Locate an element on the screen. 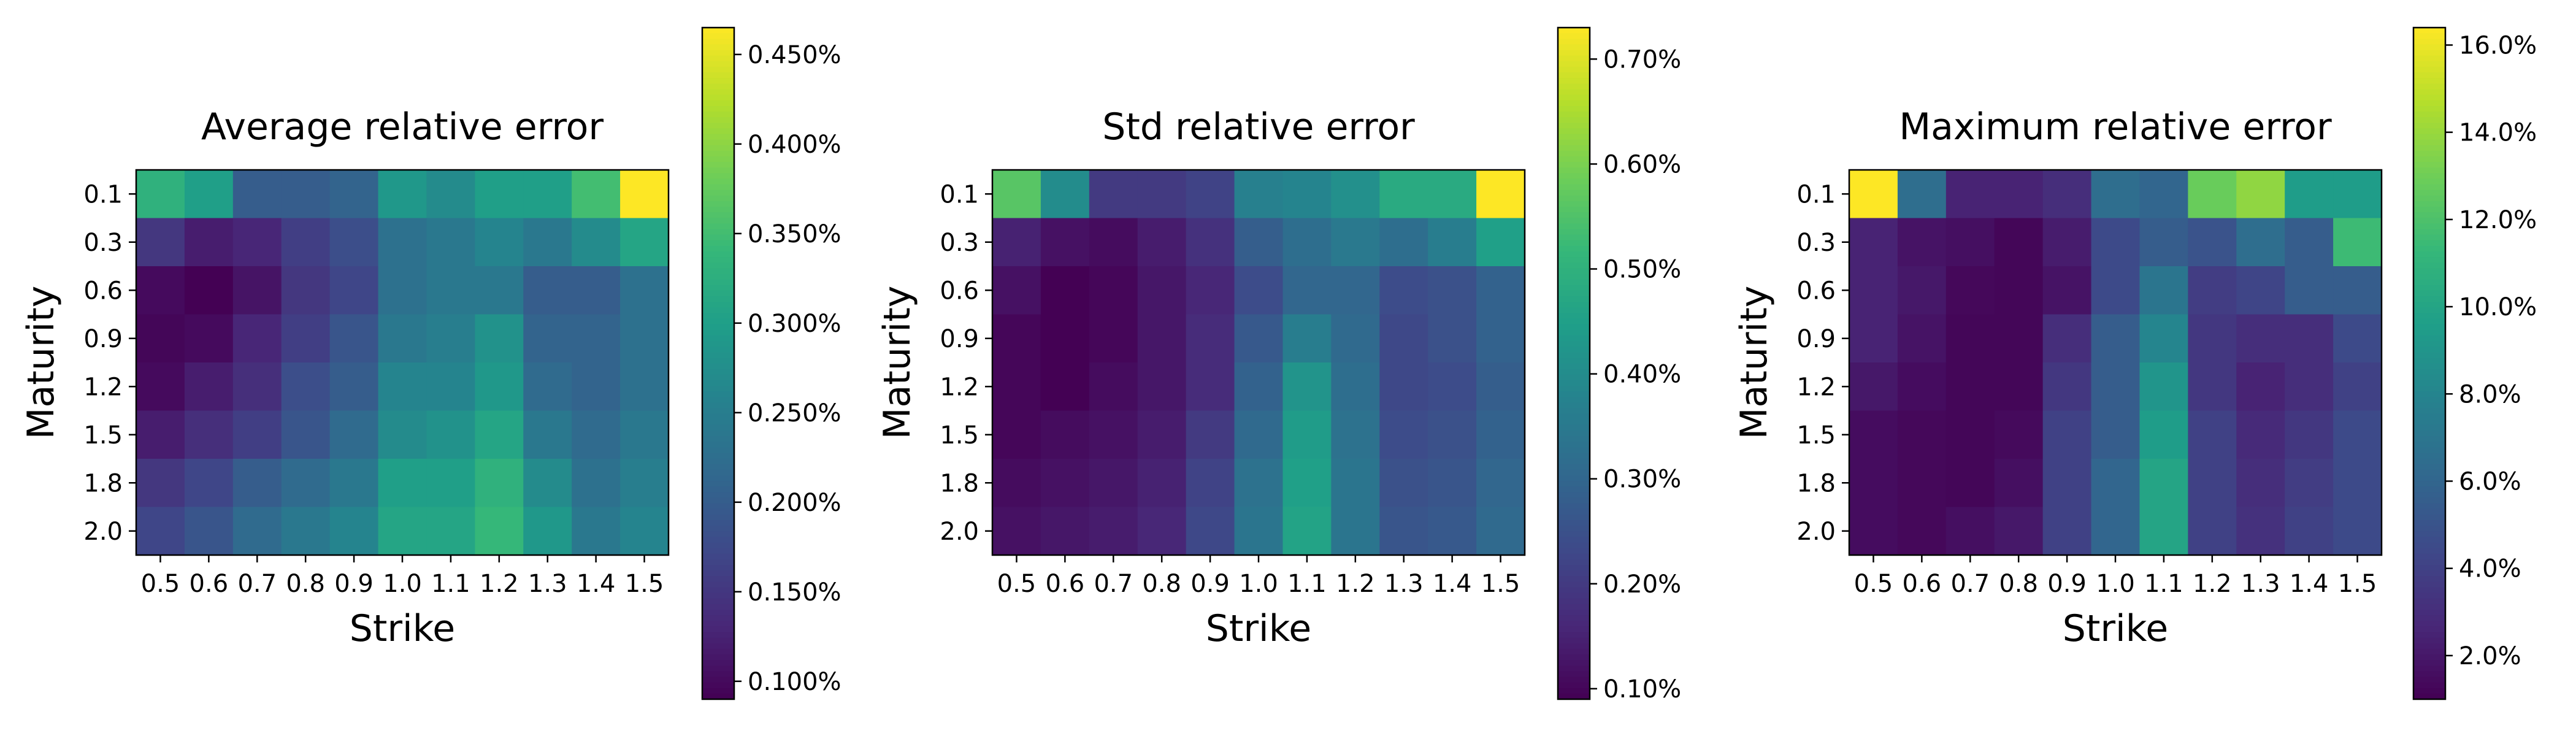 This screenshot has width=2576, height=736. panel-title: Average relative error is located at coordinates (402, 126).